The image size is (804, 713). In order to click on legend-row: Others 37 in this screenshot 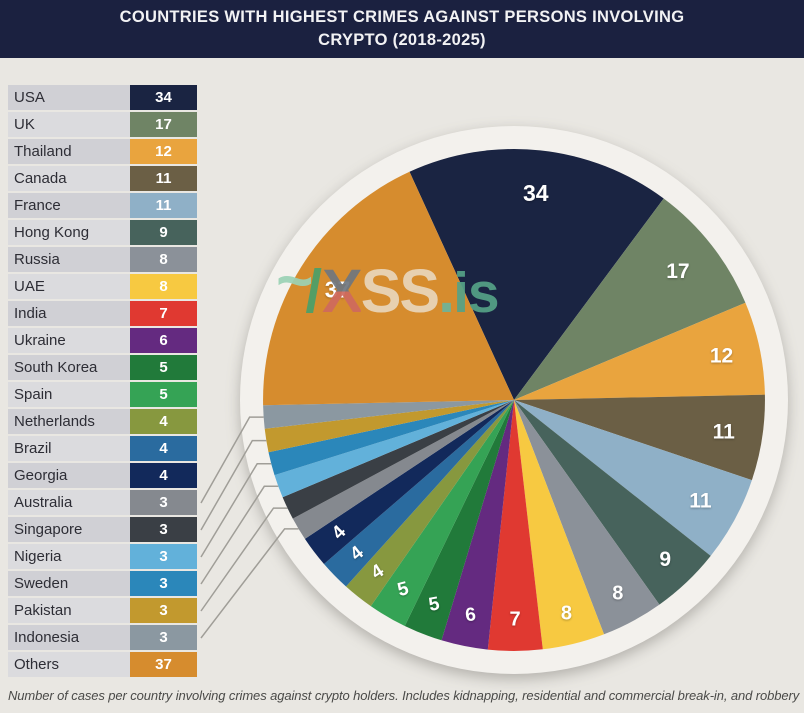, I will do `click(102, 664)`.